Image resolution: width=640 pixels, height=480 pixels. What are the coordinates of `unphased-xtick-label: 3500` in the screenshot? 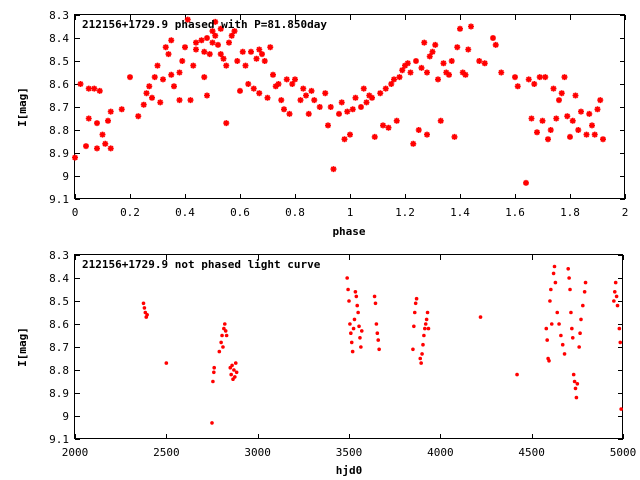 It's located at (349, 452).